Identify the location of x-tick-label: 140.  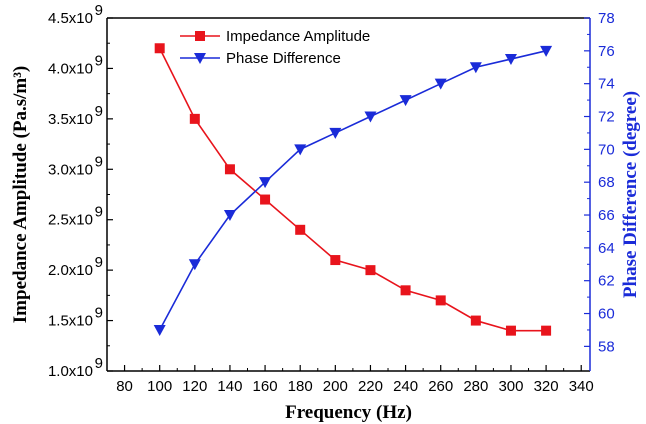
(229, 386).